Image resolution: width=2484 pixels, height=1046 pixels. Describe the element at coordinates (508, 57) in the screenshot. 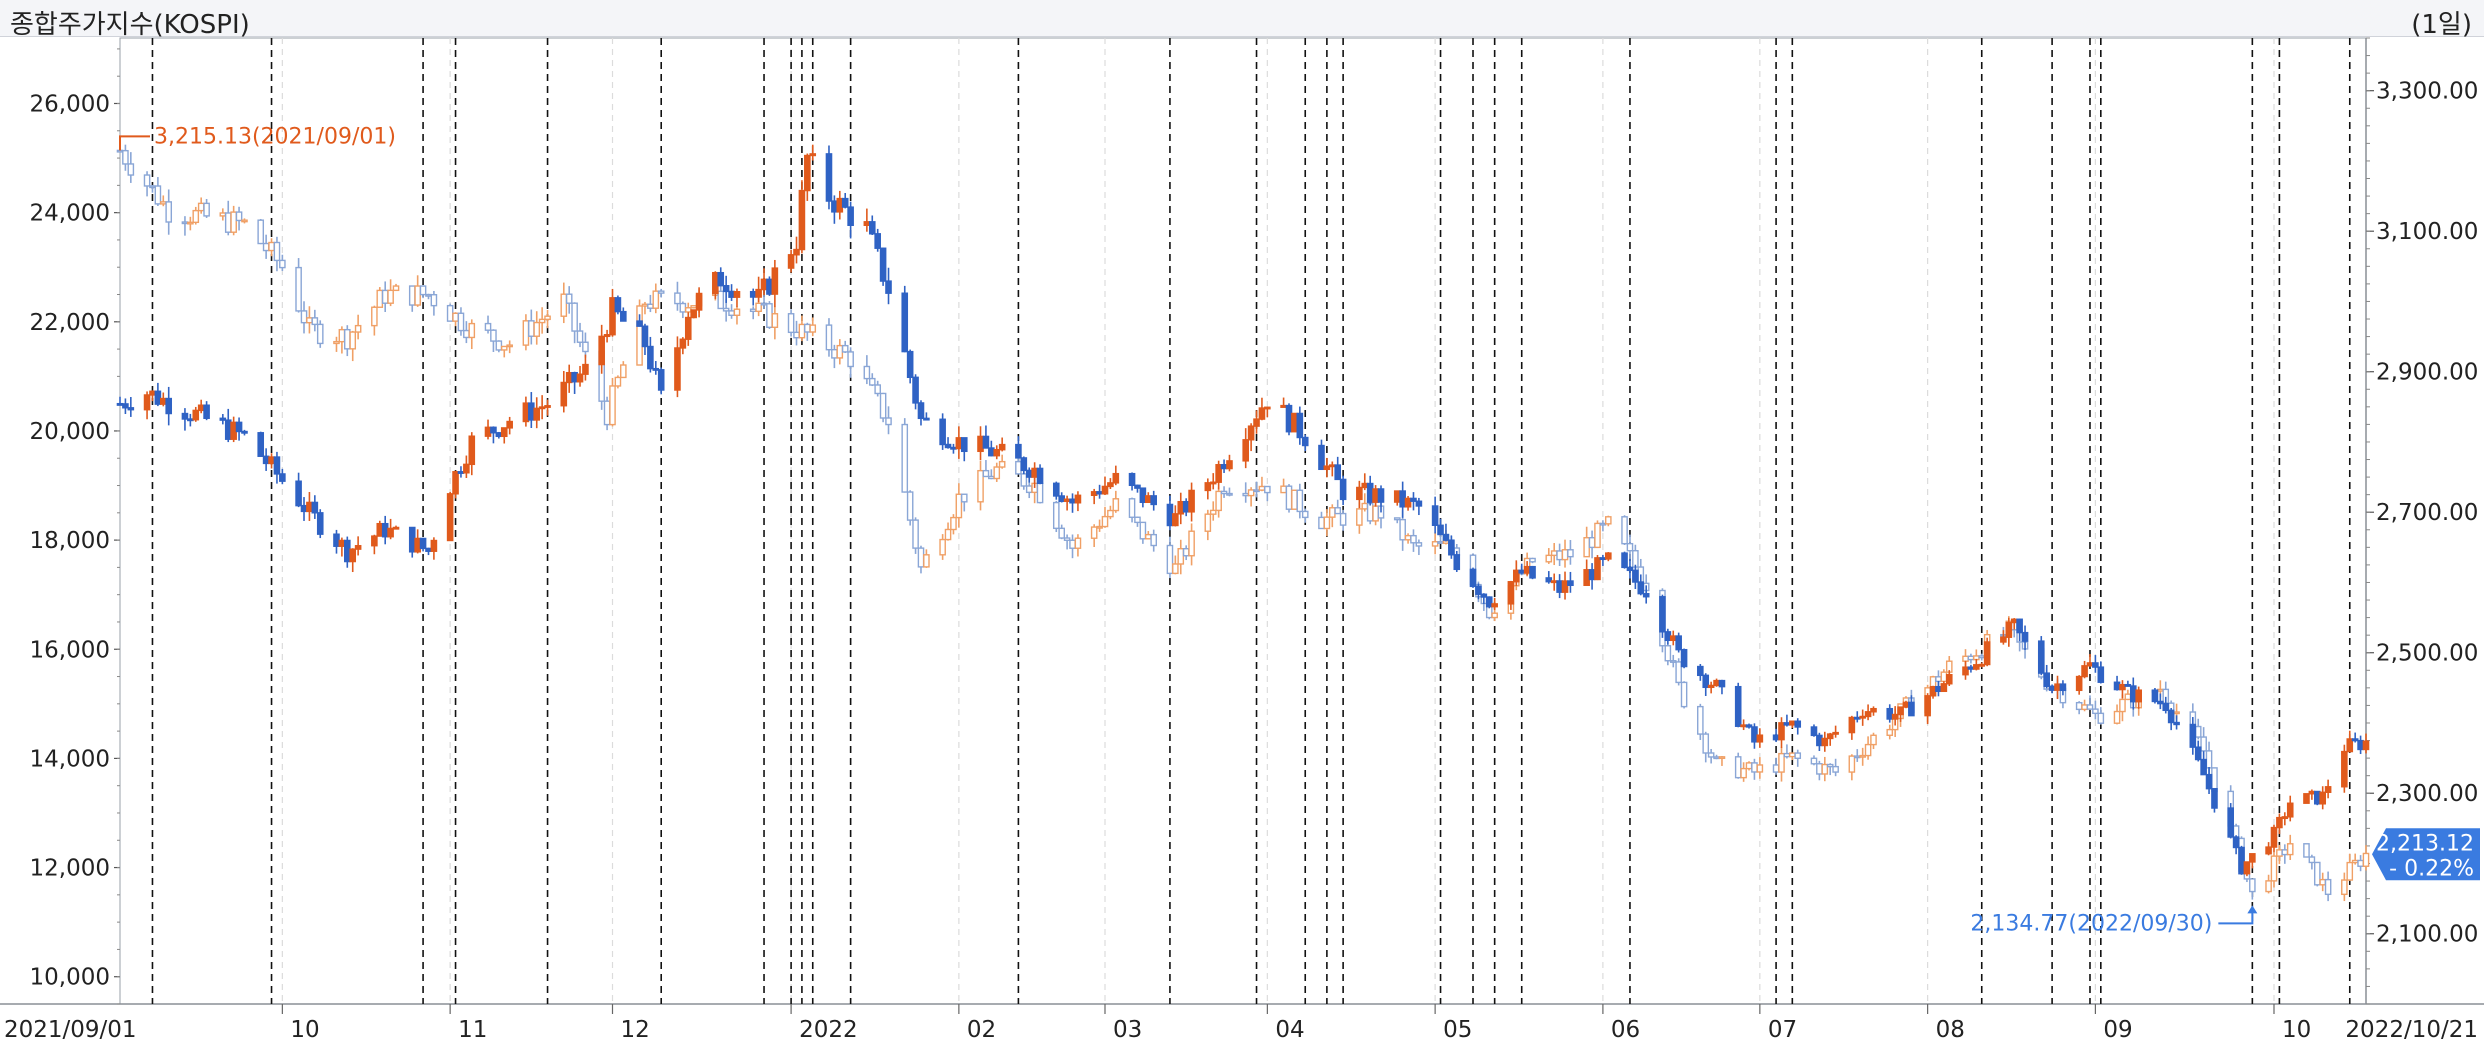

I see `legend-item-lg-display: LG디스플레이` at that location.